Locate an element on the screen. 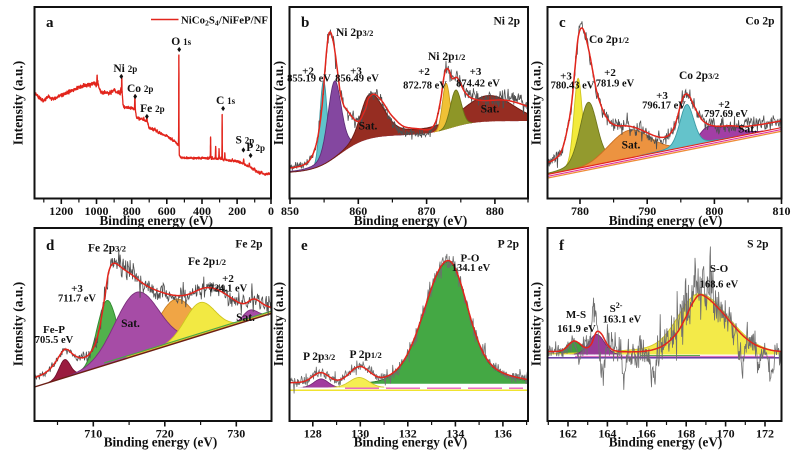 This screenshot has height=458, width=802. svg-text: 1000 is located at coordinates (97, 211).